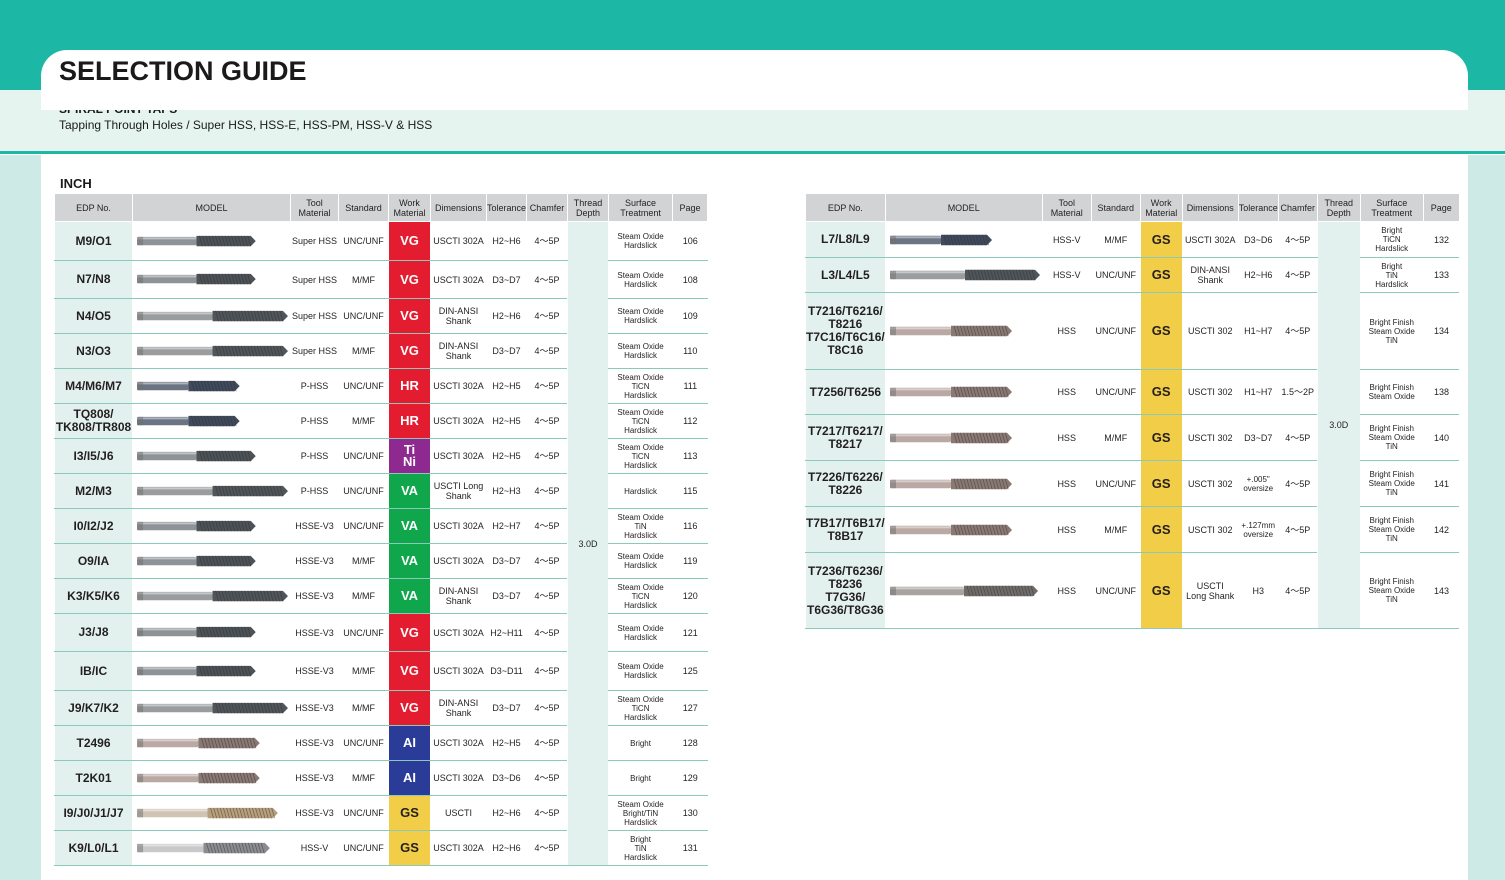 This screenshot has width=1505, height=880. Describe the element at coordinates (1210, 590) in the screenshot. I see `dimensions: USCTI Long Shank` at that location.